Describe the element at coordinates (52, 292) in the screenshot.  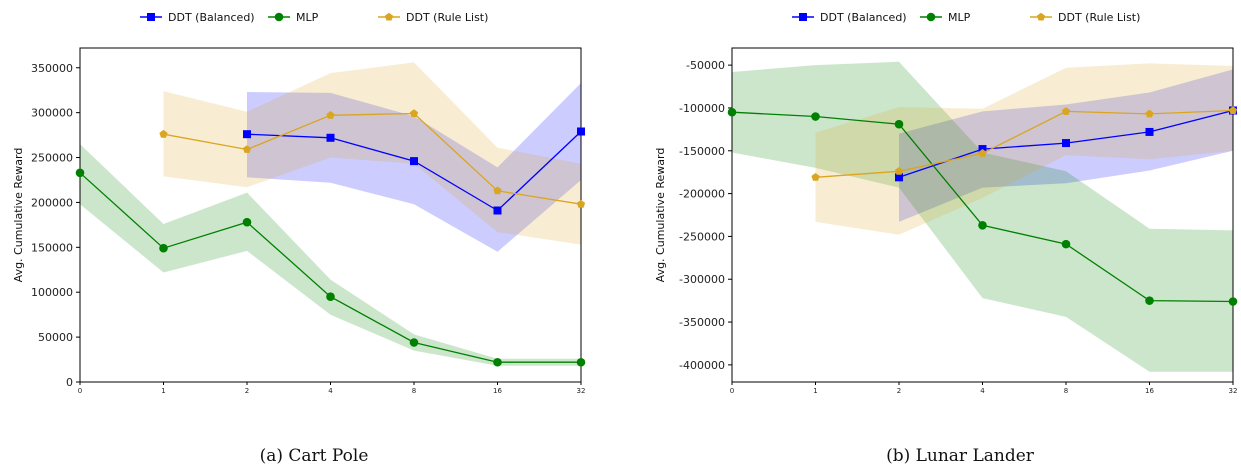
I see `y-tick-label: 100000` at that location.